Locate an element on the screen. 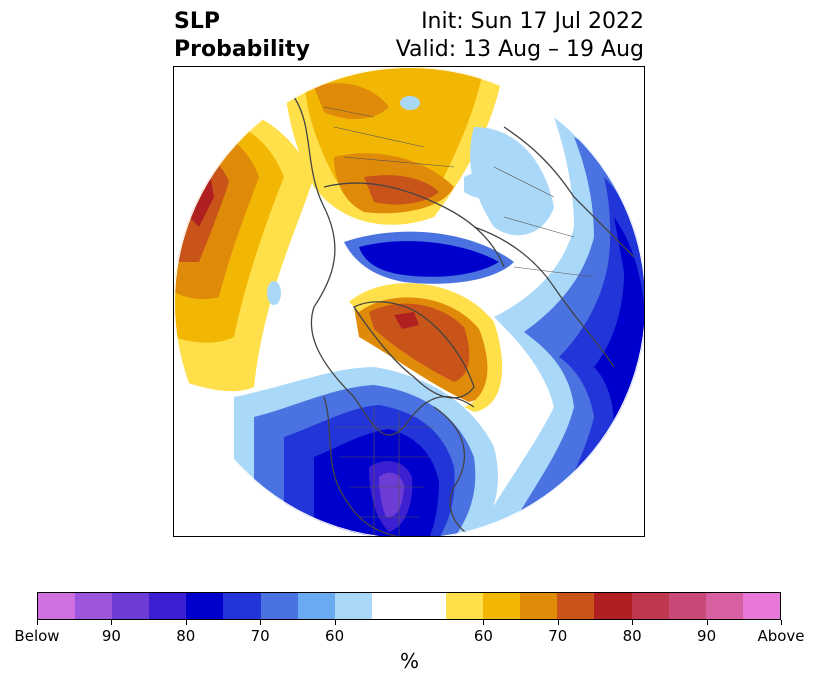  title-line-1: SLP is located at coordinates (197, 21).